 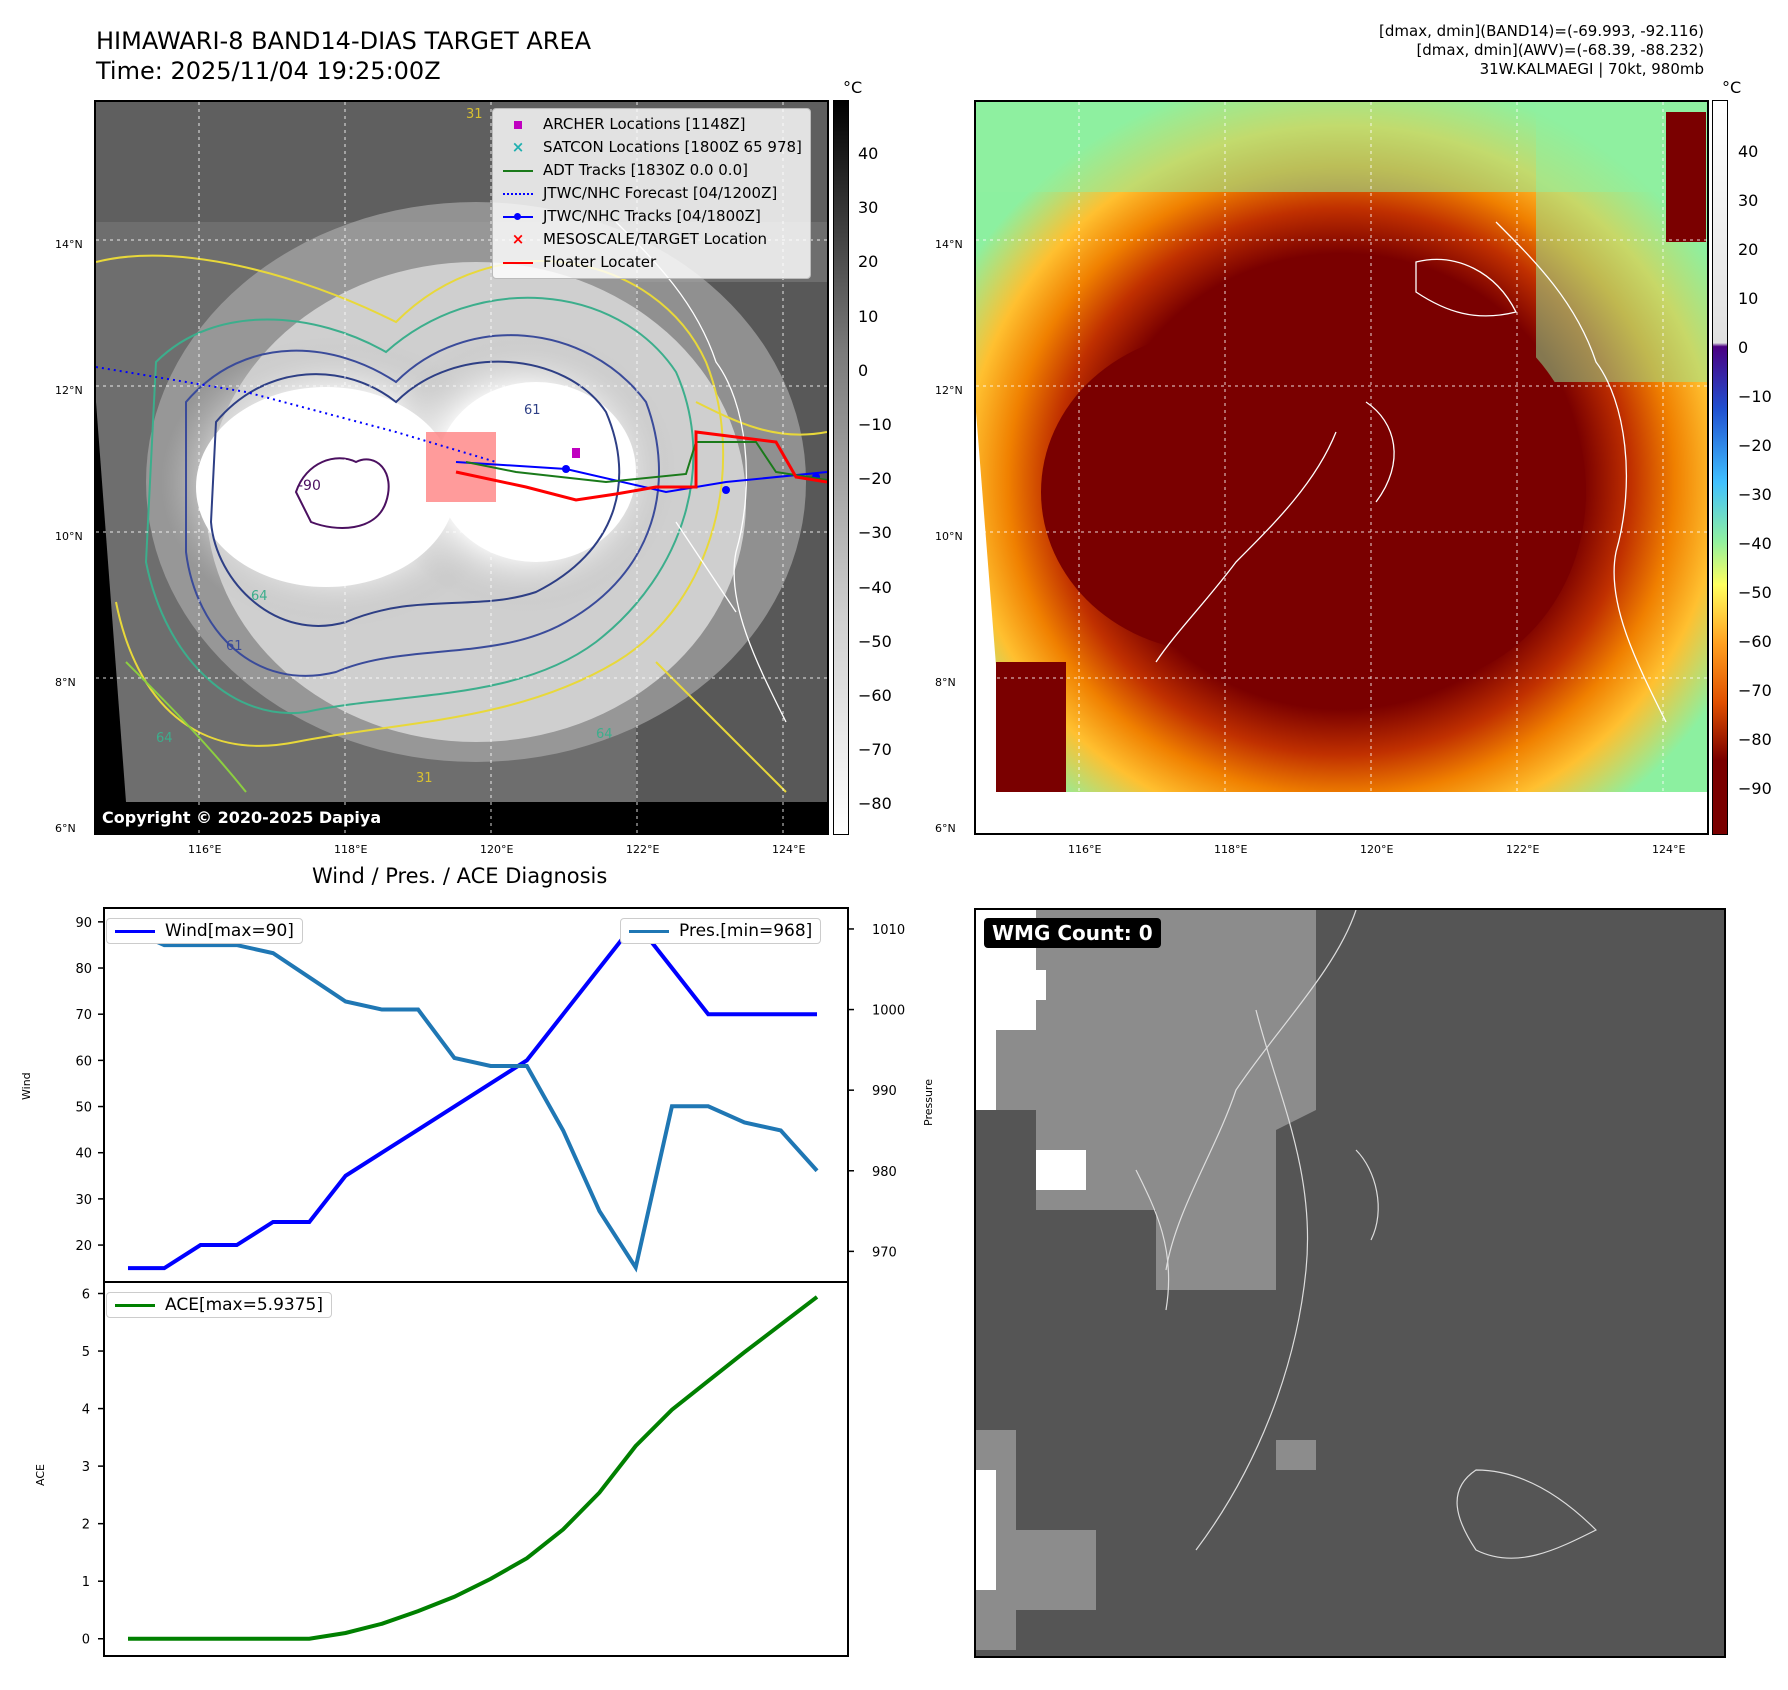 What do you see at coordinates (651, 170) in the screenshot?
I see `legend-item-adt: ADT Tracks [1830Z 0.0 0.0]` at bounding box center [651, 170].